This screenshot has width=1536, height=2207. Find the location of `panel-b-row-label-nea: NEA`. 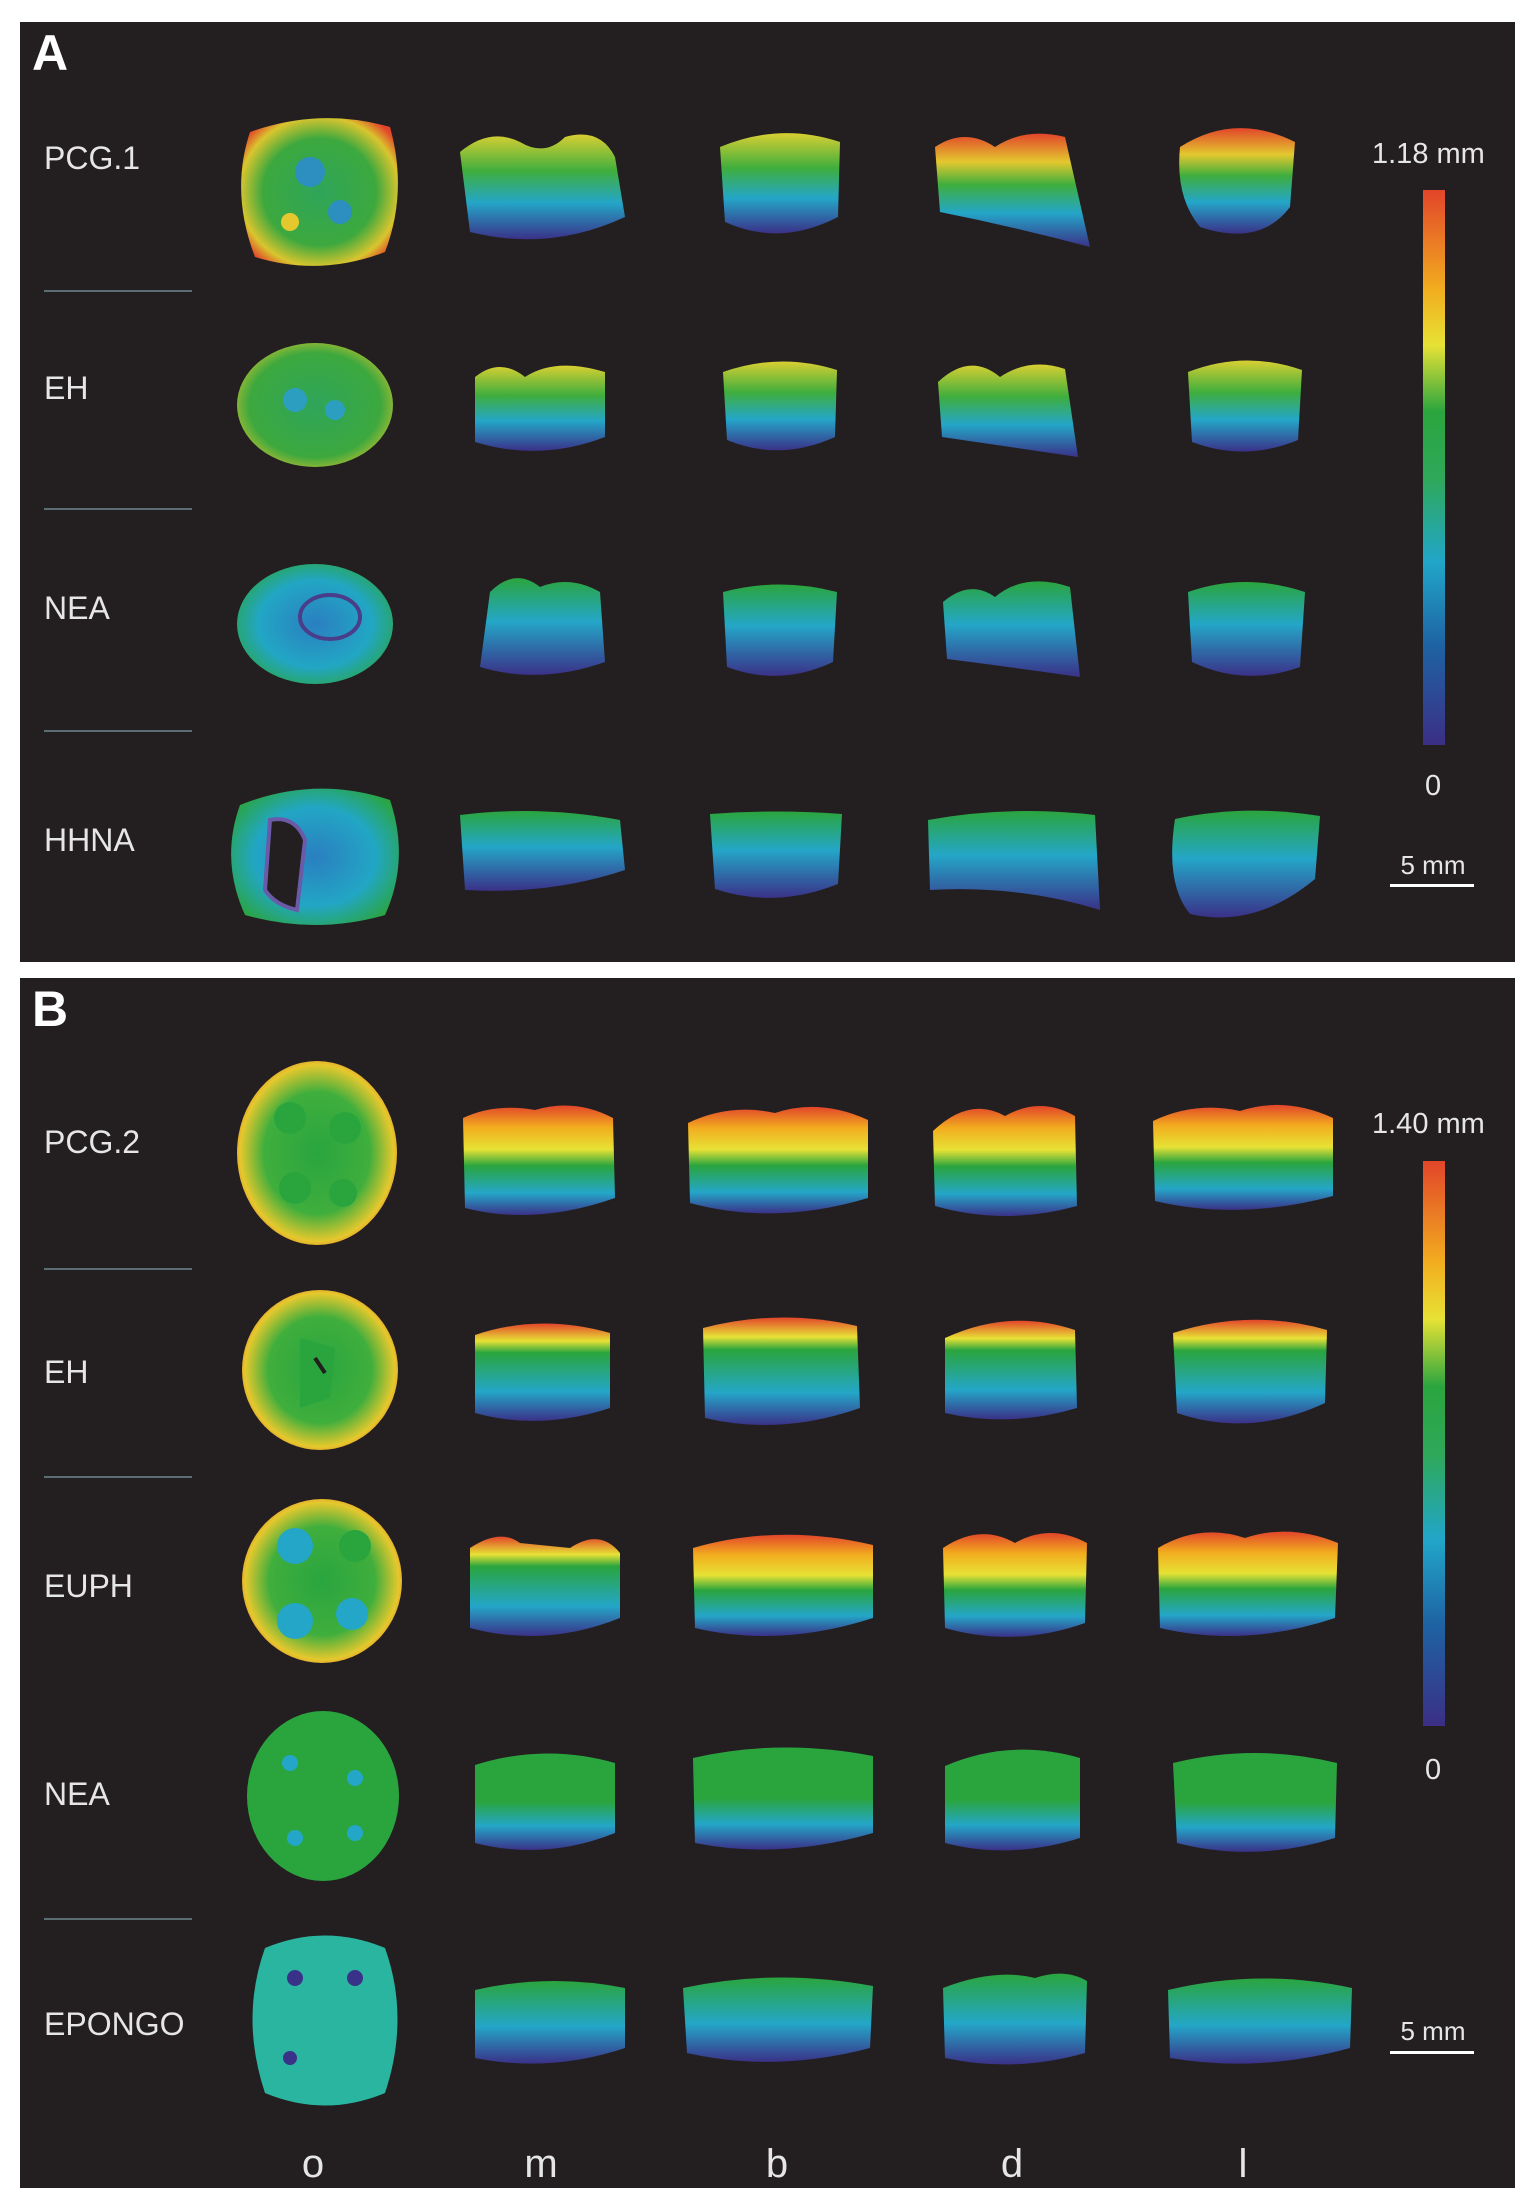

panel-b-row-label-nea: NEA is located at coordinates (77, 1794).